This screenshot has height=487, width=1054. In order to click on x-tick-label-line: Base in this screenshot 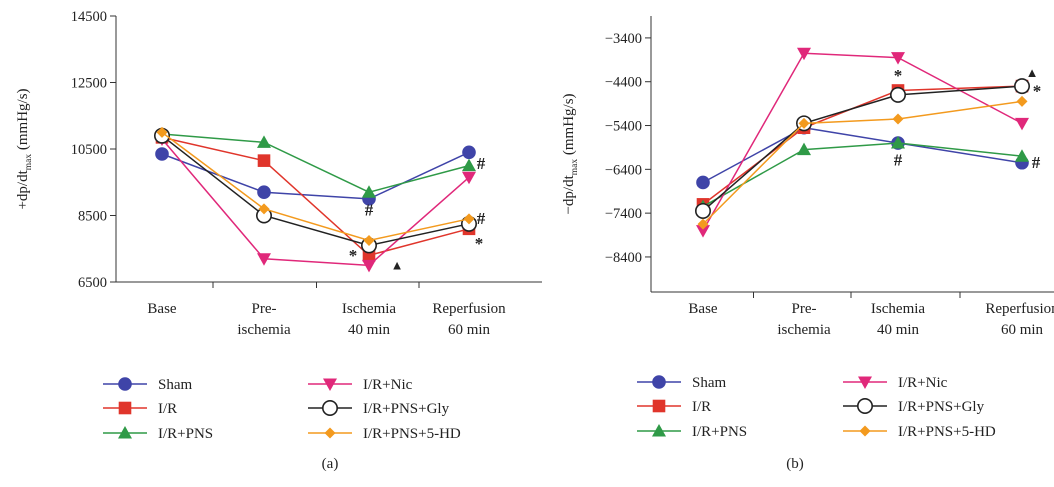, I will do `click(703, 309)`.